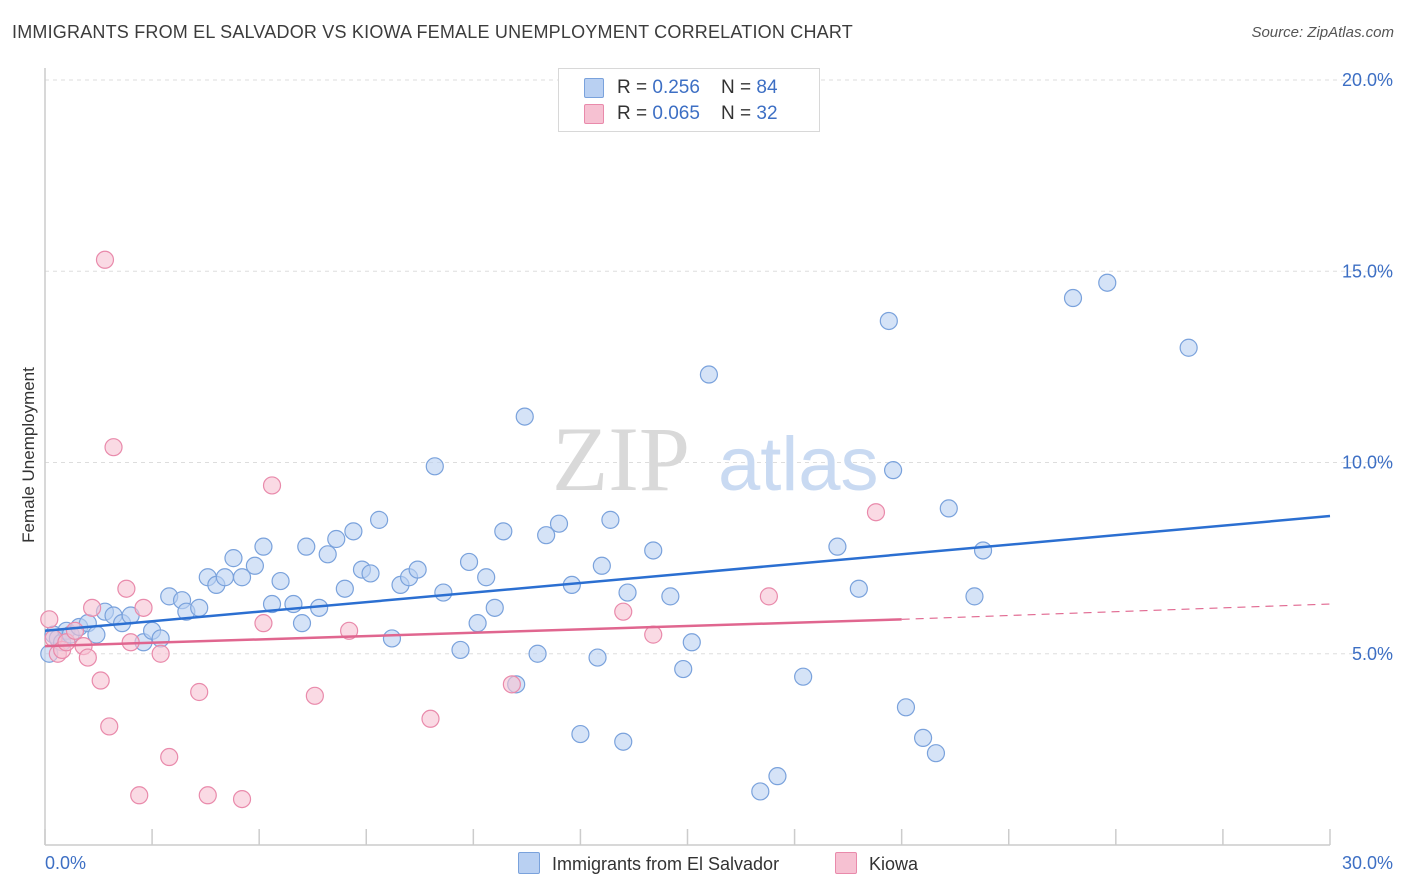 This screenshot has height=892, width=1406. I want to click on bottom-legend-series2: Kiowa, so click(876, 863).